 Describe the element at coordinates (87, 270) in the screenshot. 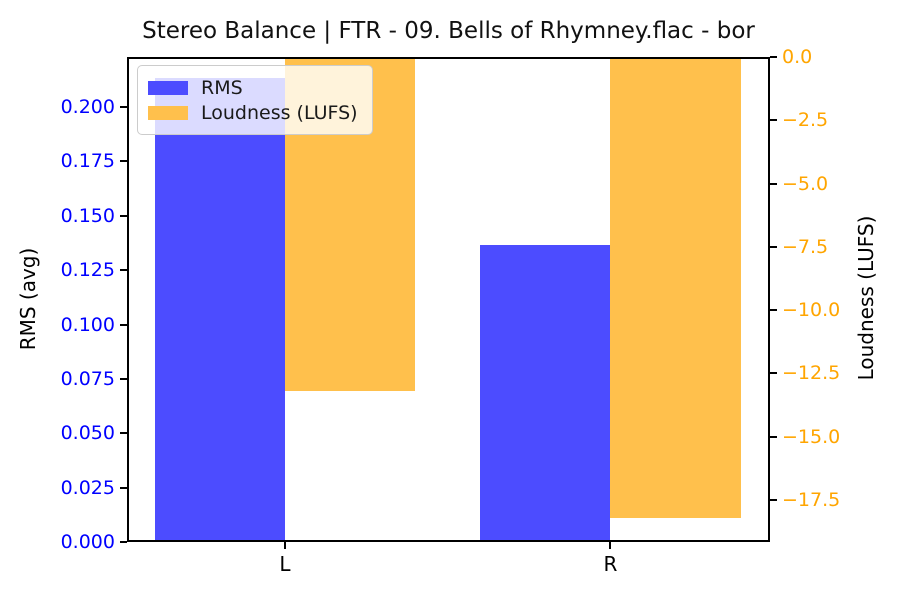

I see `left-axis-tick-label: 0.125` at that location.